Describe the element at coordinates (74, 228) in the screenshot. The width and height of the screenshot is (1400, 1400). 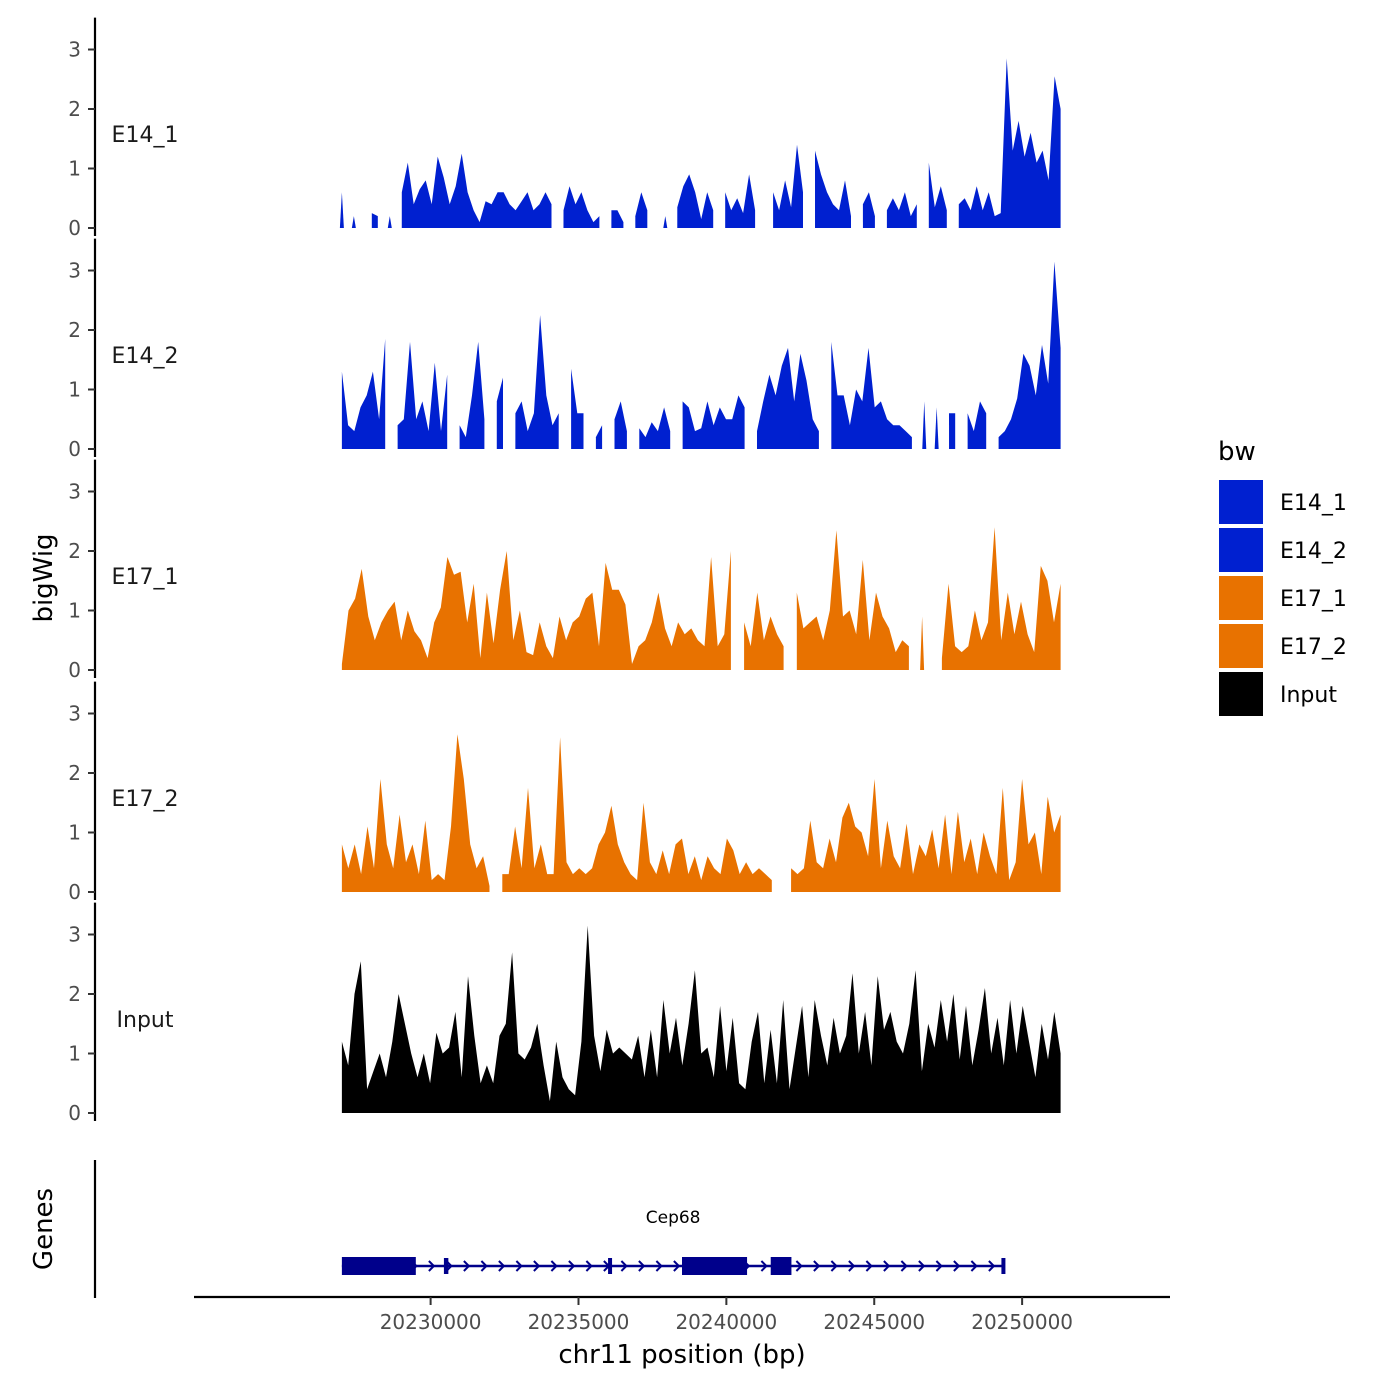
I see `y-tick-label: 0` at that location.